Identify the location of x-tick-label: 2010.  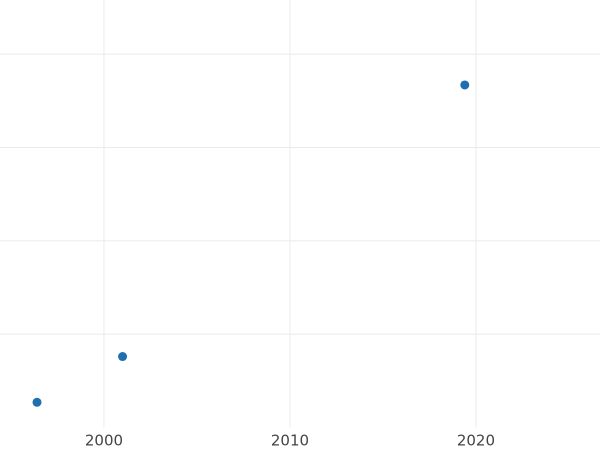
(290, 441).